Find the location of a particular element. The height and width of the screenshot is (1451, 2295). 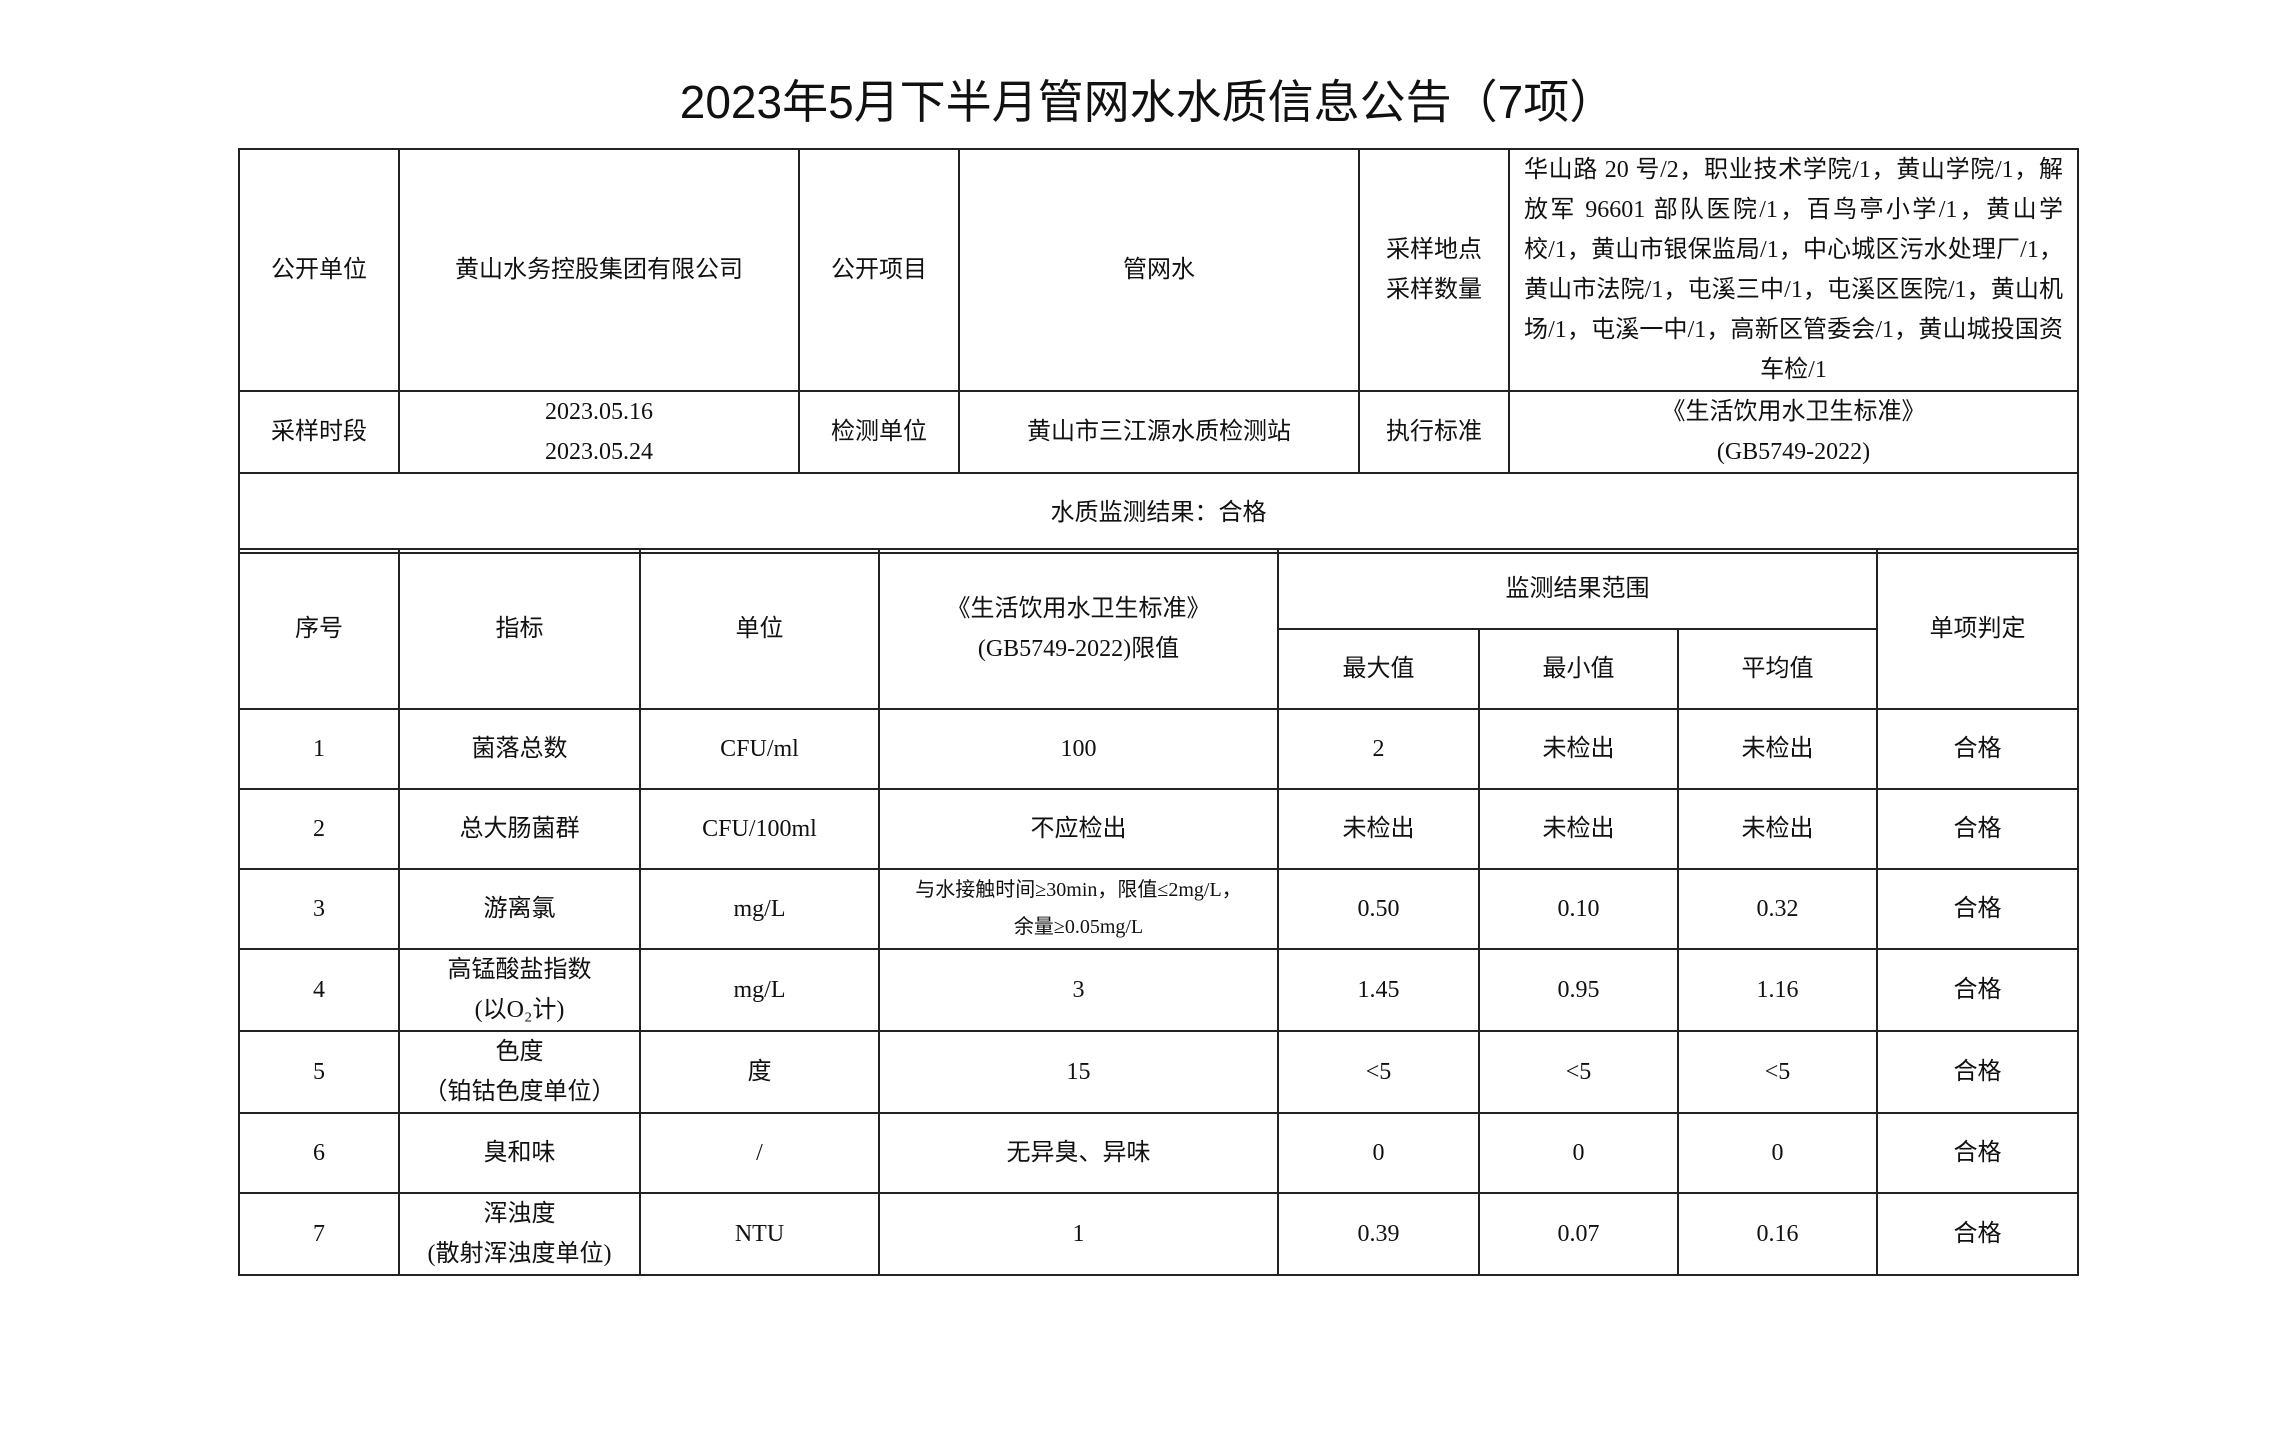

cell-min: 0.95 is located at coordinates (1578, 990).